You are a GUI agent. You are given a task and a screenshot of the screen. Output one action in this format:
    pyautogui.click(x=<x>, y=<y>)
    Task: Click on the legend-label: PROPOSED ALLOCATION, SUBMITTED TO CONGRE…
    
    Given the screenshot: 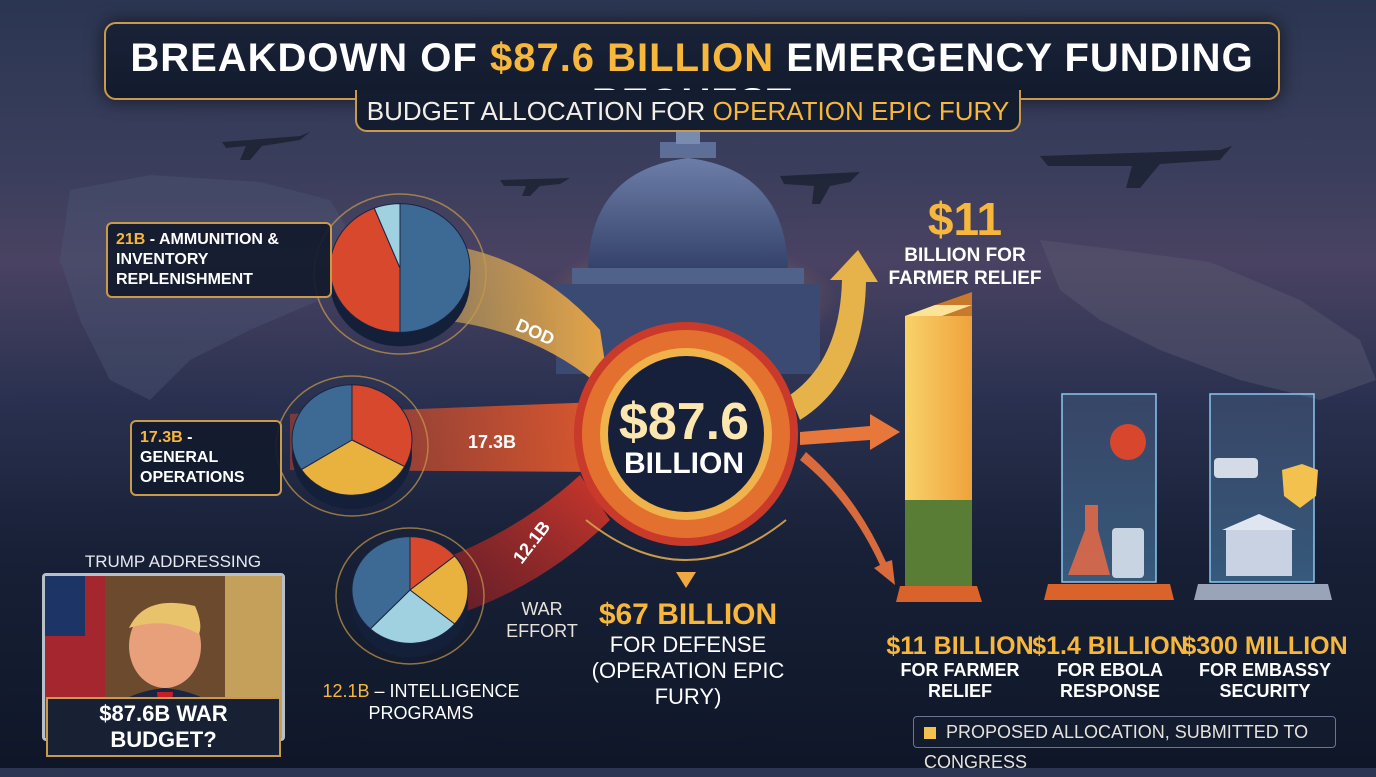 What is the action you would take?
    pyautogui.click(x=1116, y=747)
    